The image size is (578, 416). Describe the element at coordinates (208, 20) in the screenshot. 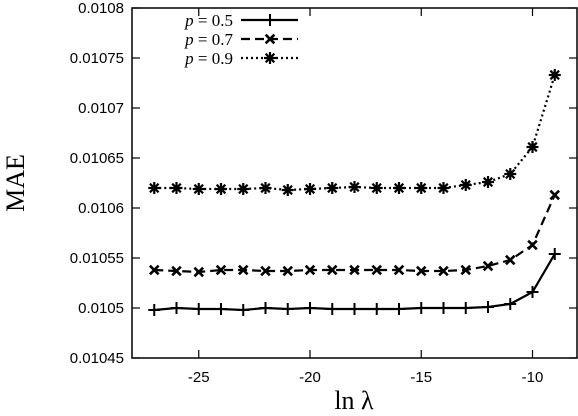

I see `legend-label: p = 0.5` at that location.